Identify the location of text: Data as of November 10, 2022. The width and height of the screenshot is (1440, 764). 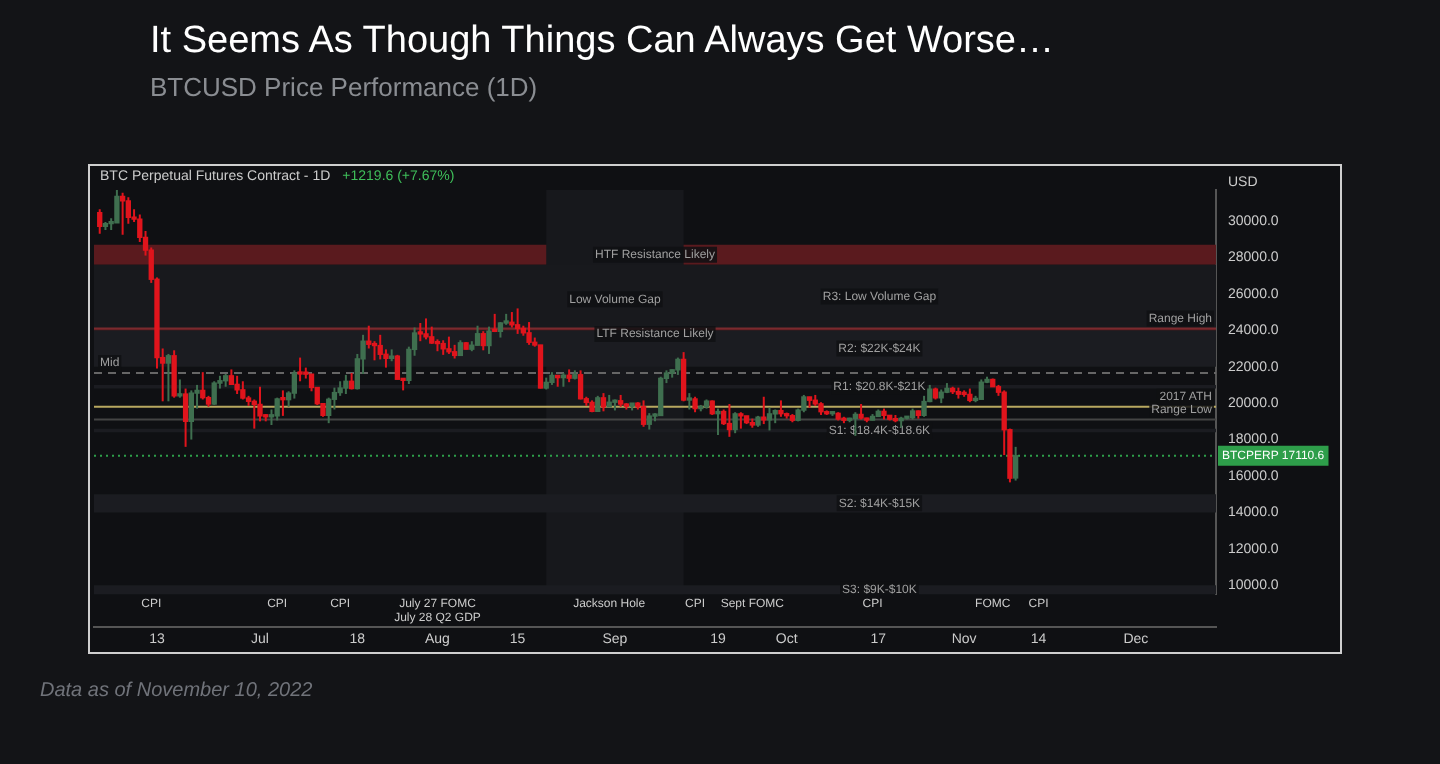
(176, 691).